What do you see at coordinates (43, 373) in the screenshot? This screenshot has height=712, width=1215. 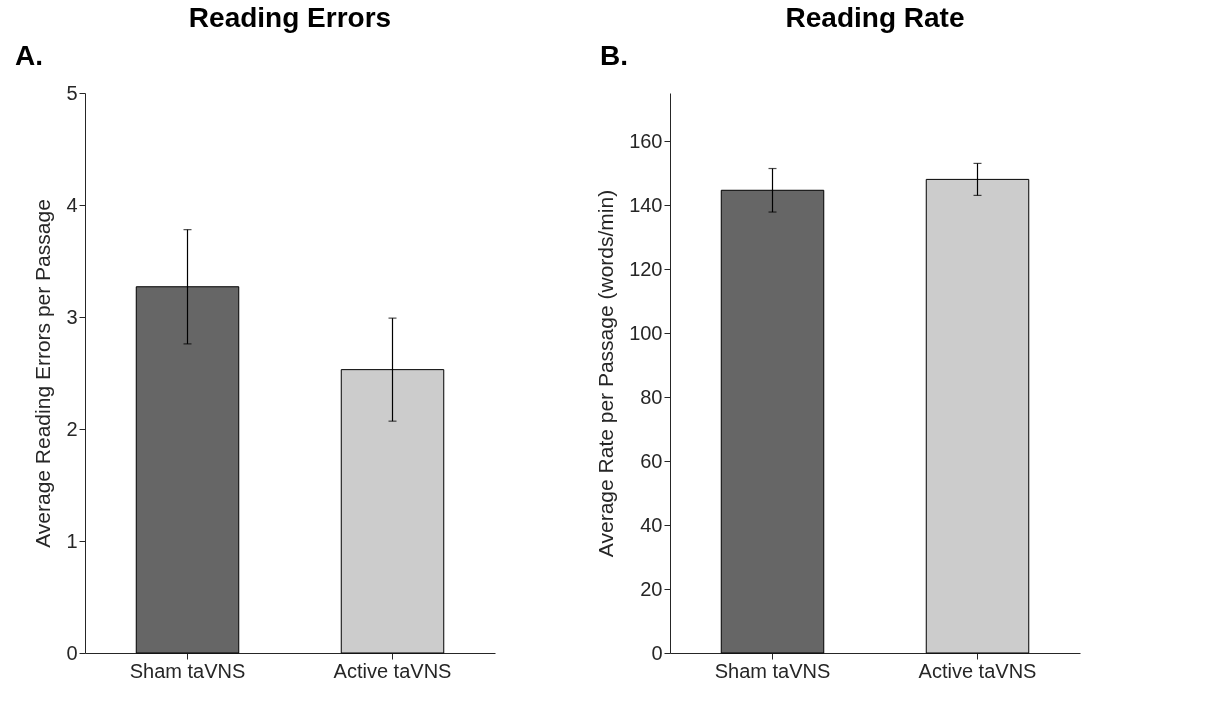 I see `y-axis-title: Average Reading Errors per Passage` at bounding box center [43, 373].